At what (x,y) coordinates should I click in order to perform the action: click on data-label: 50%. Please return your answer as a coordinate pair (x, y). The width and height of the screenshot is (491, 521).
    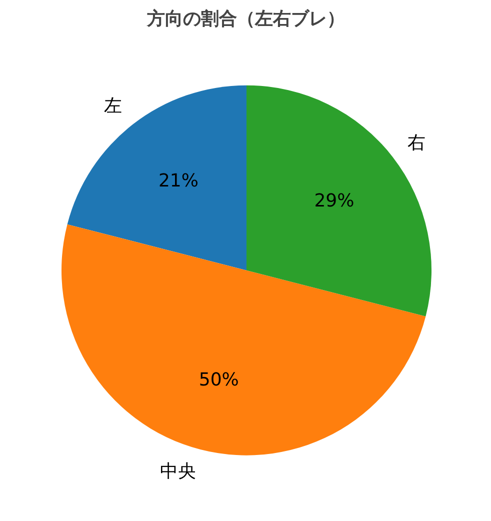
    Looking at the image, I should click on (218, 380).